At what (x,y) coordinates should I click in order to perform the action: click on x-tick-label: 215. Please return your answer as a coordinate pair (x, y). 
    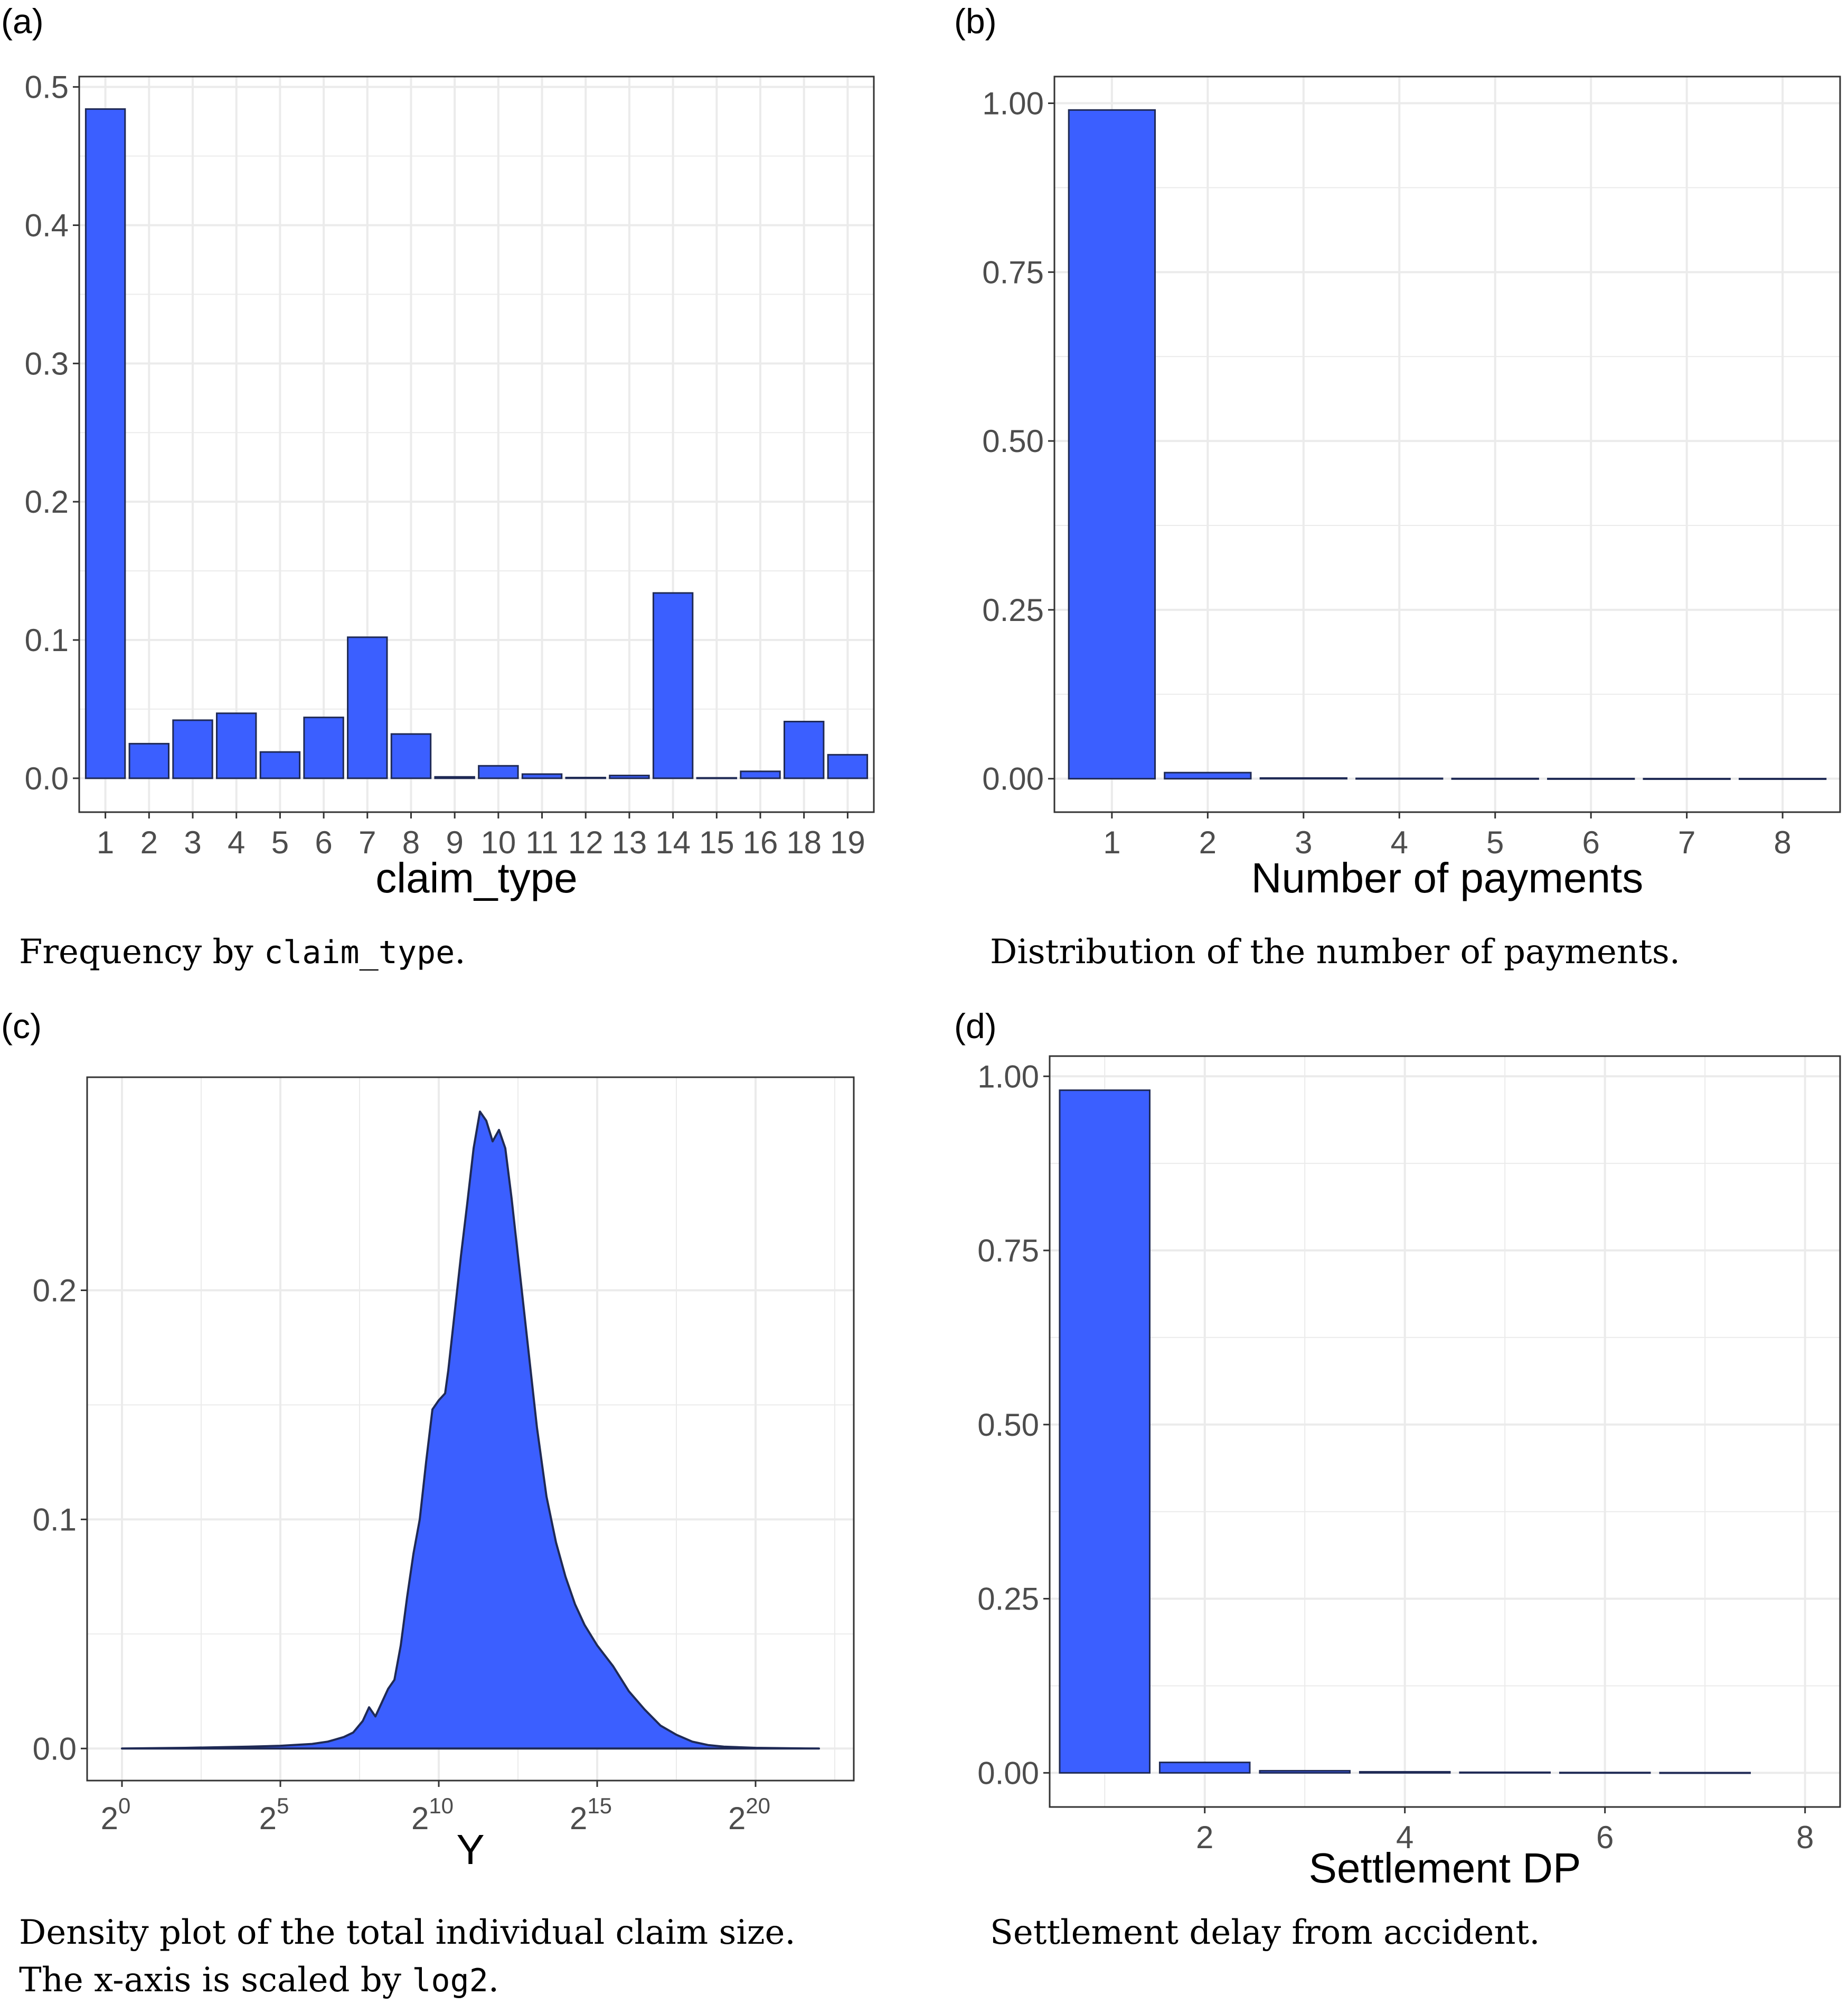
    Looking at the image, I should click on (591, 1814).